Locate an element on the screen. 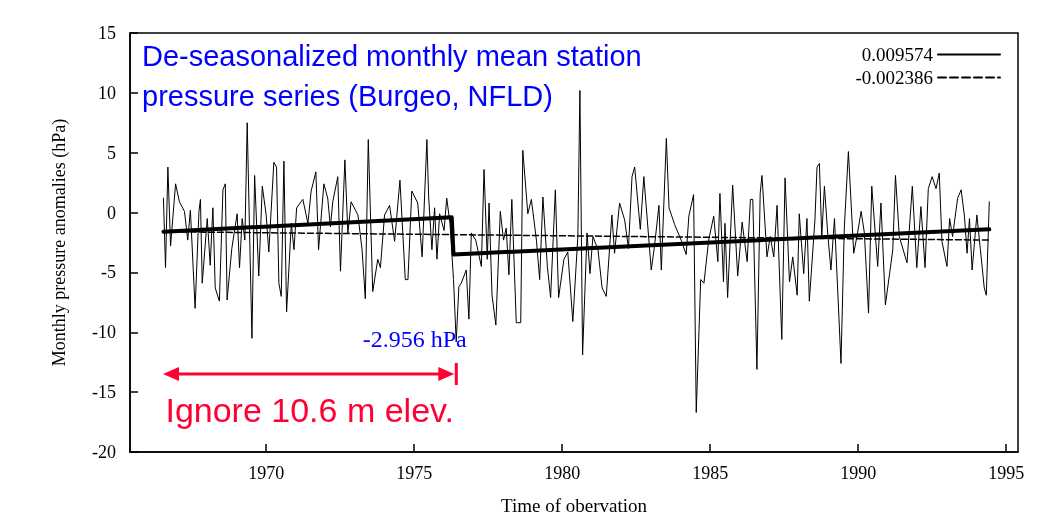 Image resolution: width=1062 pixels, height=522 pixels. x-tick-label: 1995 is located at coordinates (1006, 473).